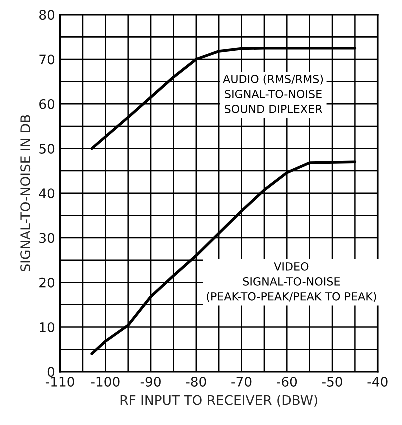 The height and width of the screenshot is (425, 402). What do you see at coordinates (273, 94) in the screenshot?
I see `text: AUDIO (RMS/RMS) SIGNAL-TO-NOISE SOUND DIPLEXER` at bounding box center [273, 94].